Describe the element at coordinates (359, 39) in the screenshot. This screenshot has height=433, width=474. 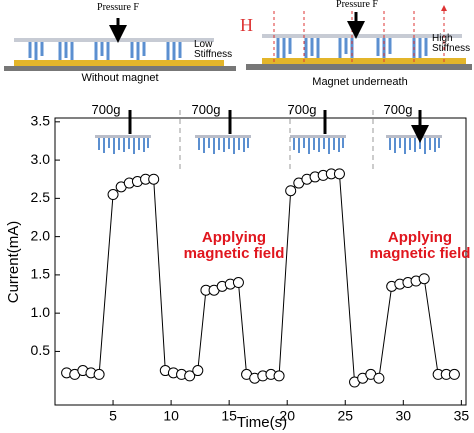
I see `schematic-right` at that location.